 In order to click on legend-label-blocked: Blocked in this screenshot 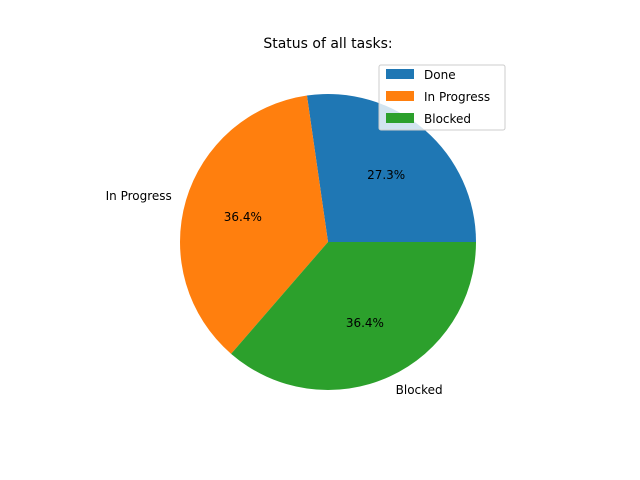, I will do `click(447, 119)`.